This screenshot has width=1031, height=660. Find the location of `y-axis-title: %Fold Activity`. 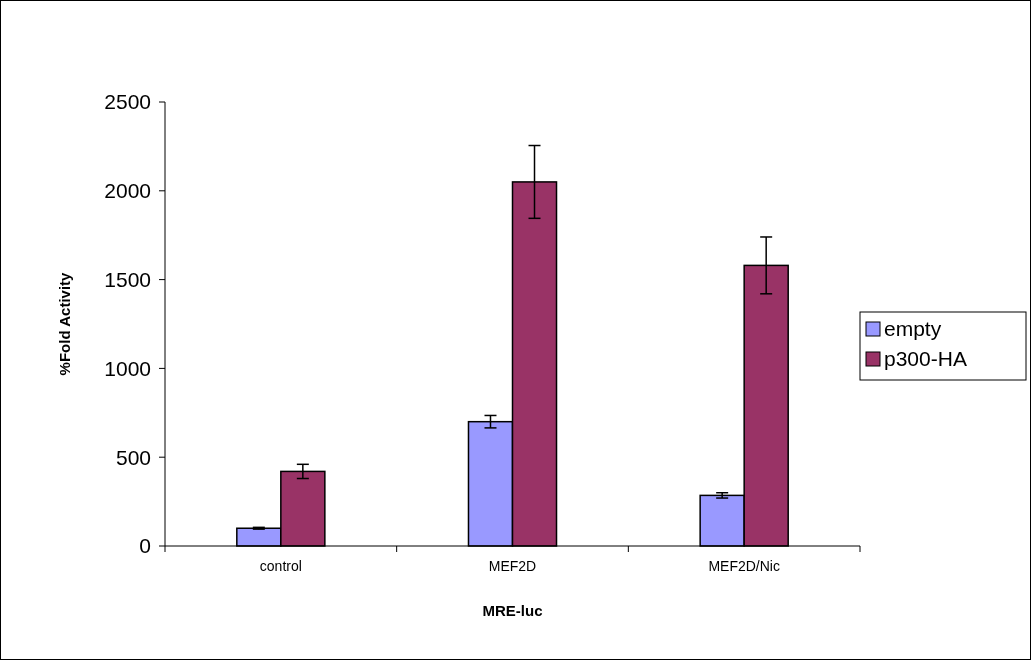

y-axis-title: %Fold Activity is located at coordinates (64, 323).